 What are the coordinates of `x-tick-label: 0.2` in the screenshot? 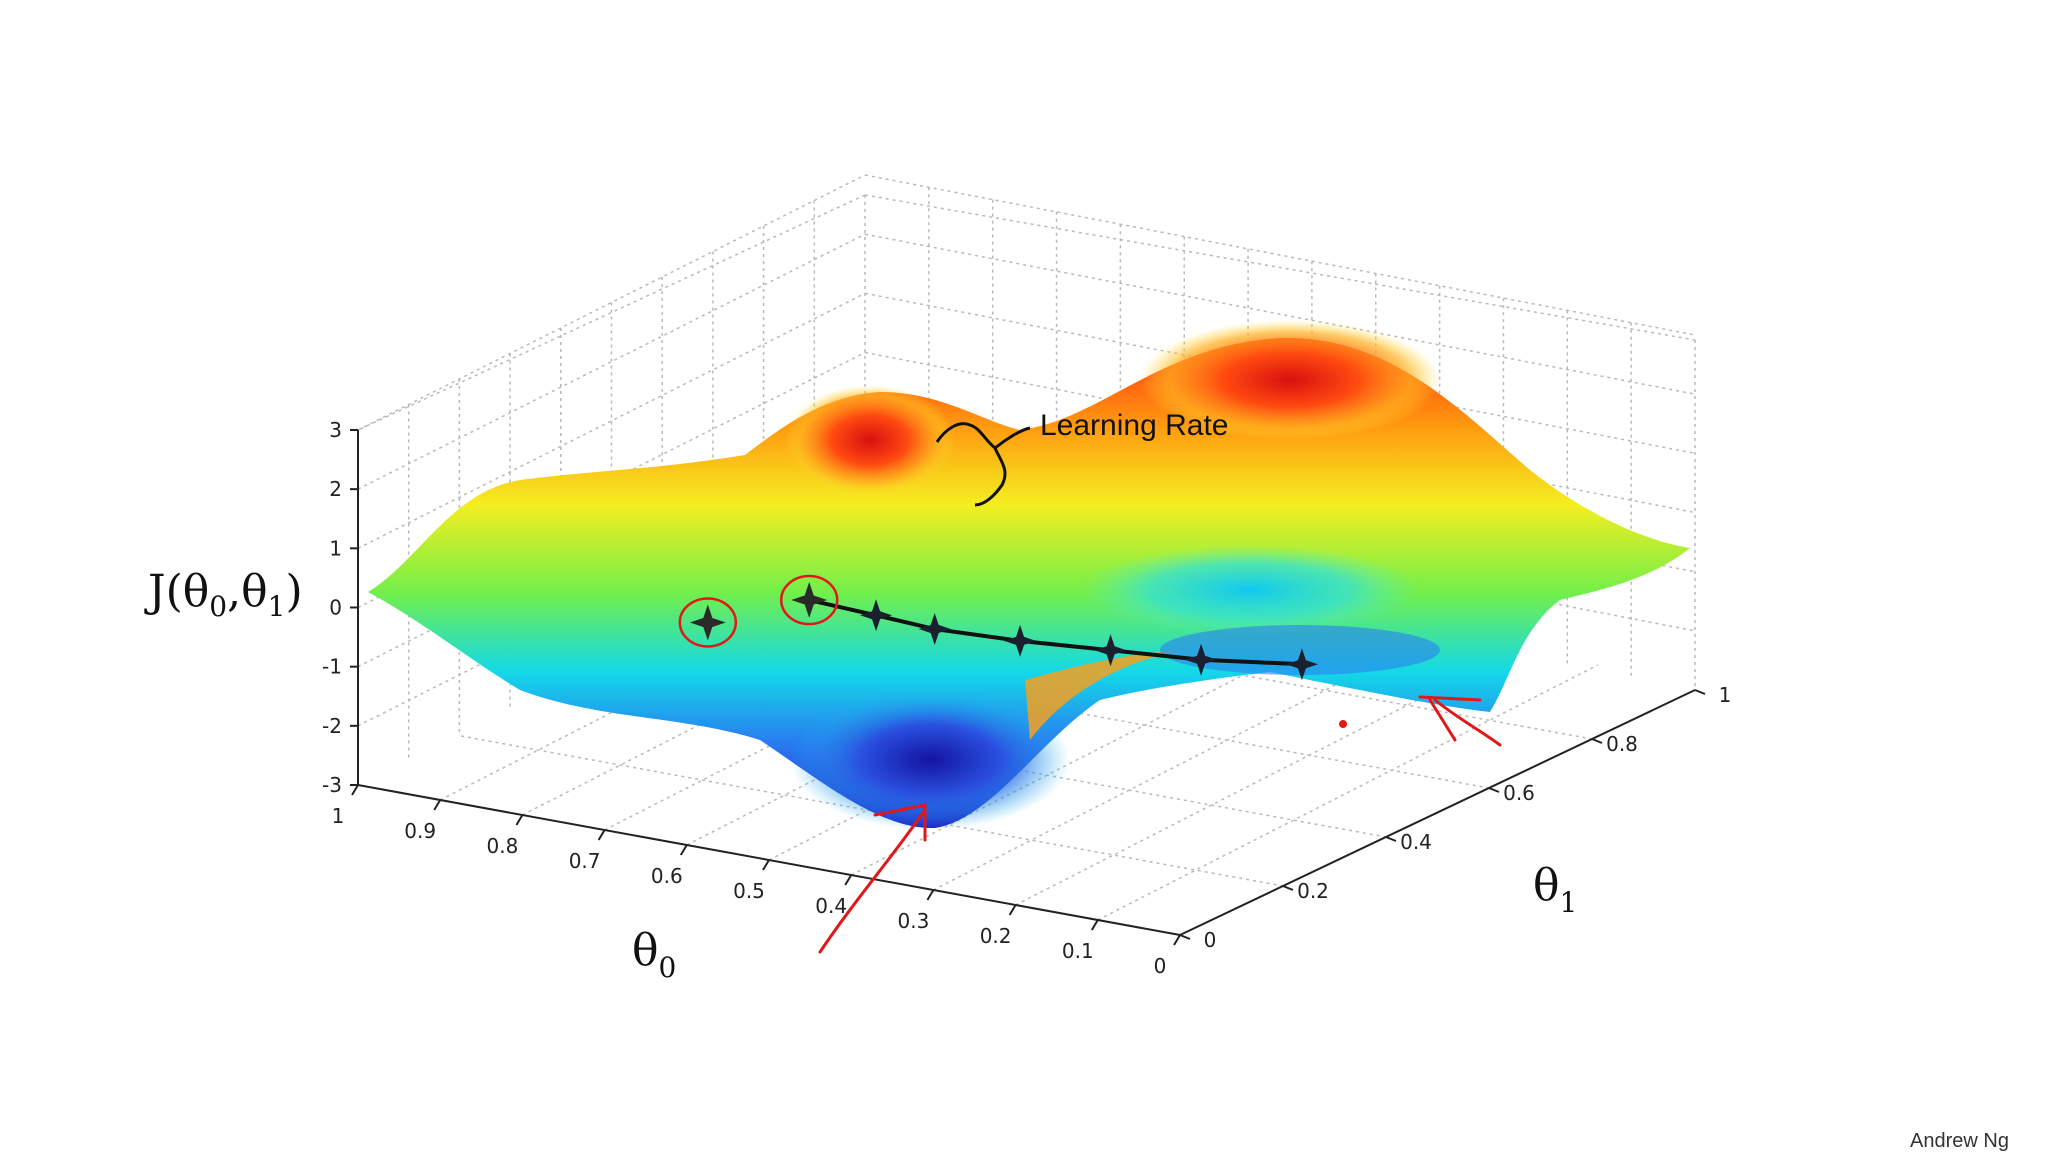 It's located at (996, 936).